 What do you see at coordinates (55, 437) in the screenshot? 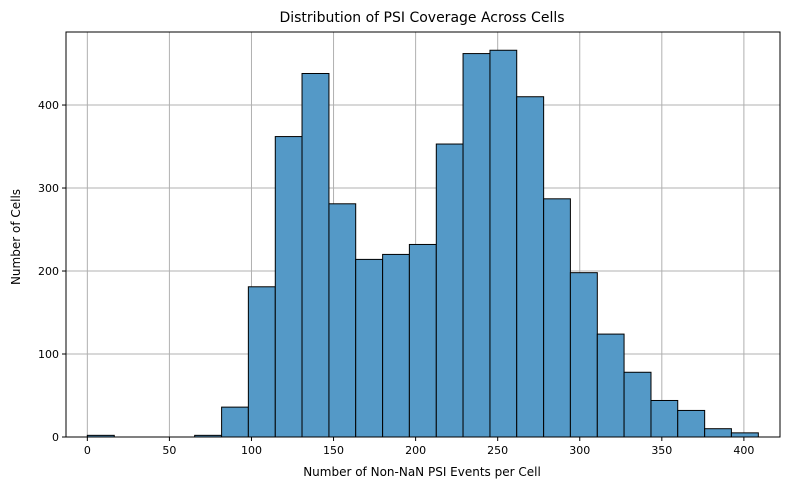
I see `y-tick-label: 0` at bounding box center [55, 437].